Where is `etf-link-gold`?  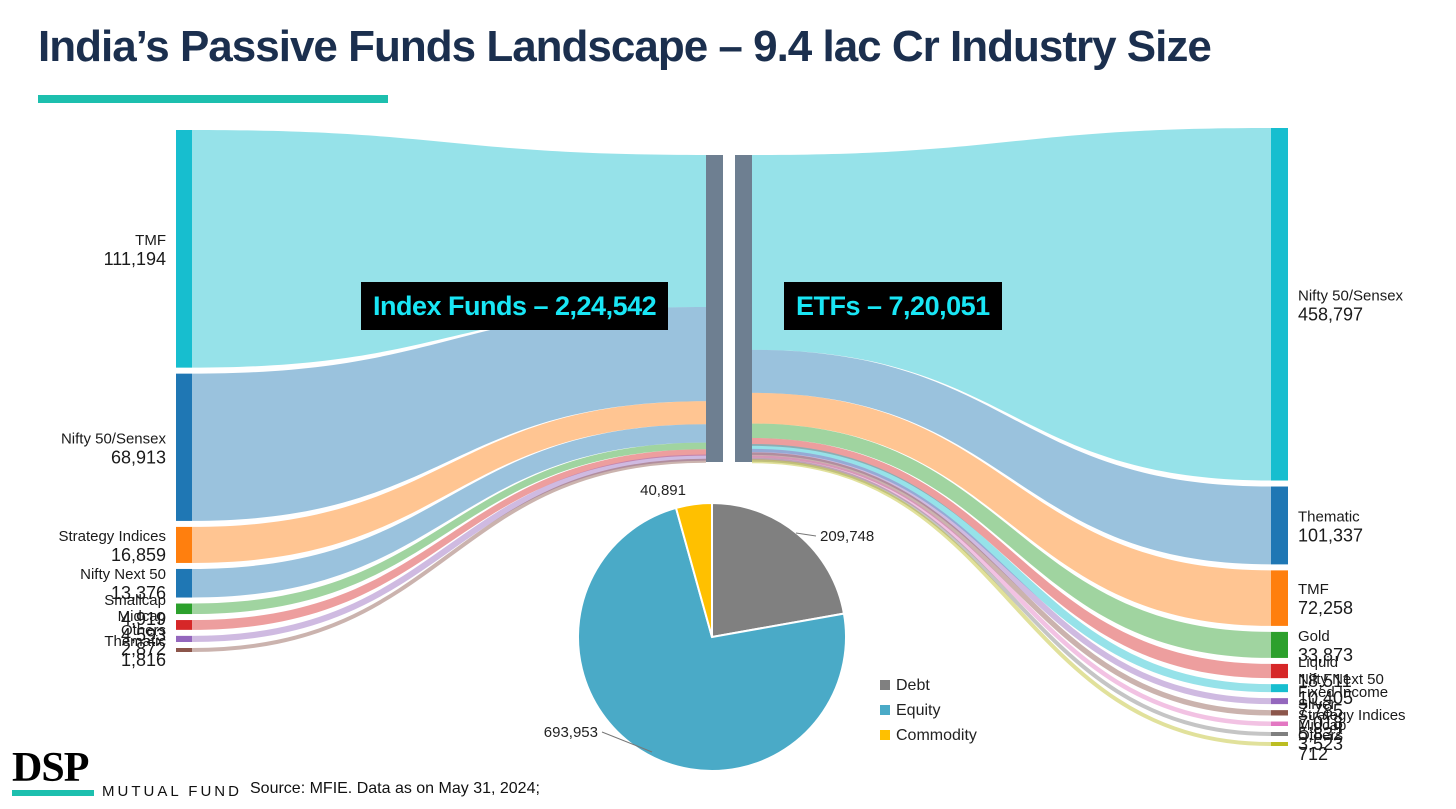 etf-link-gold is located at coordinates (1011, 540).